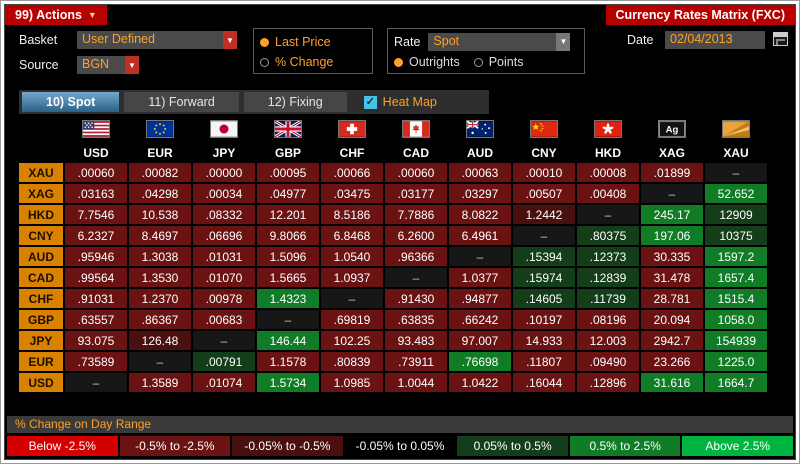 The height and width of the screenshot is (464, 800). Describe the element at coordinates (352, 214) in the screenshot. I see `rate-cell-HKD-CHF: 8.5186` at that location.